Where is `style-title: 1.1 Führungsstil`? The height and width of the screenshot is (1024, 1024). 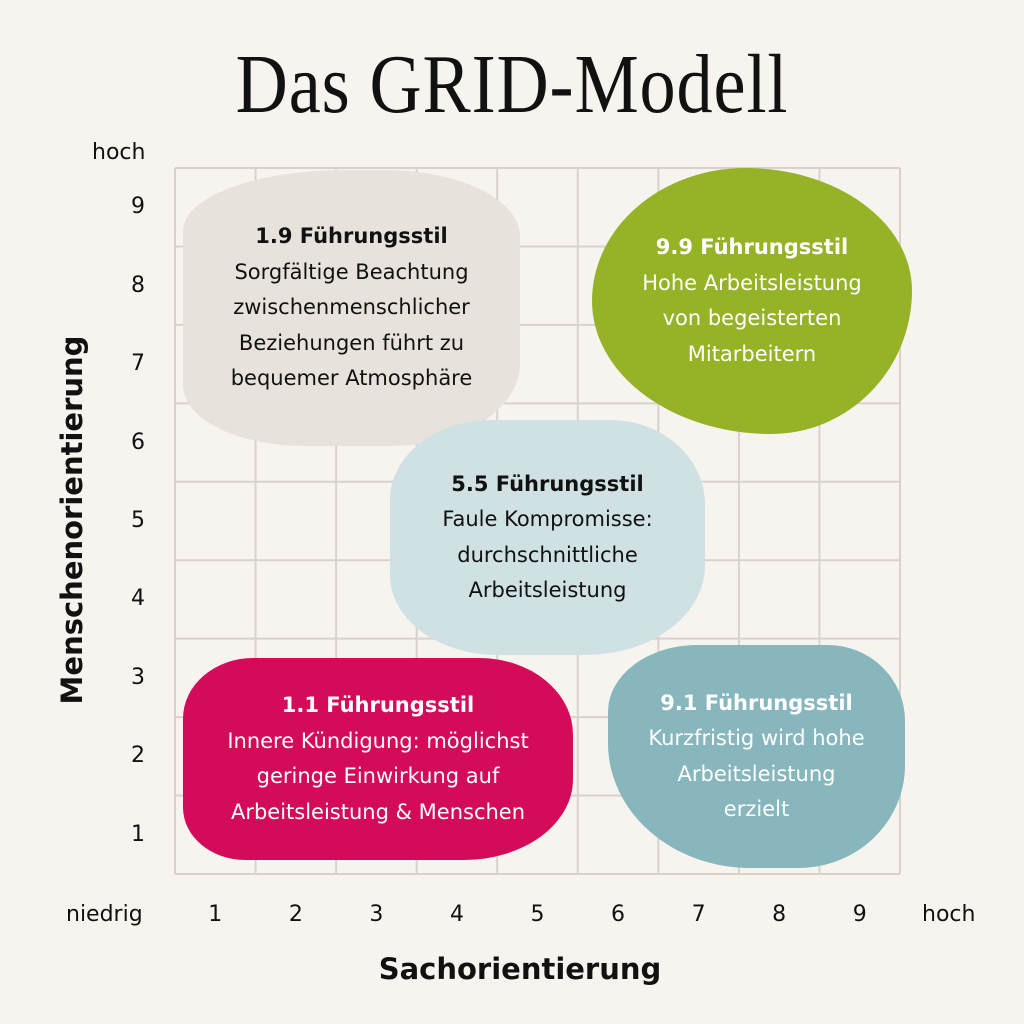 style-title: 1.1 Führungsstil is located at coordinates (378, 705).